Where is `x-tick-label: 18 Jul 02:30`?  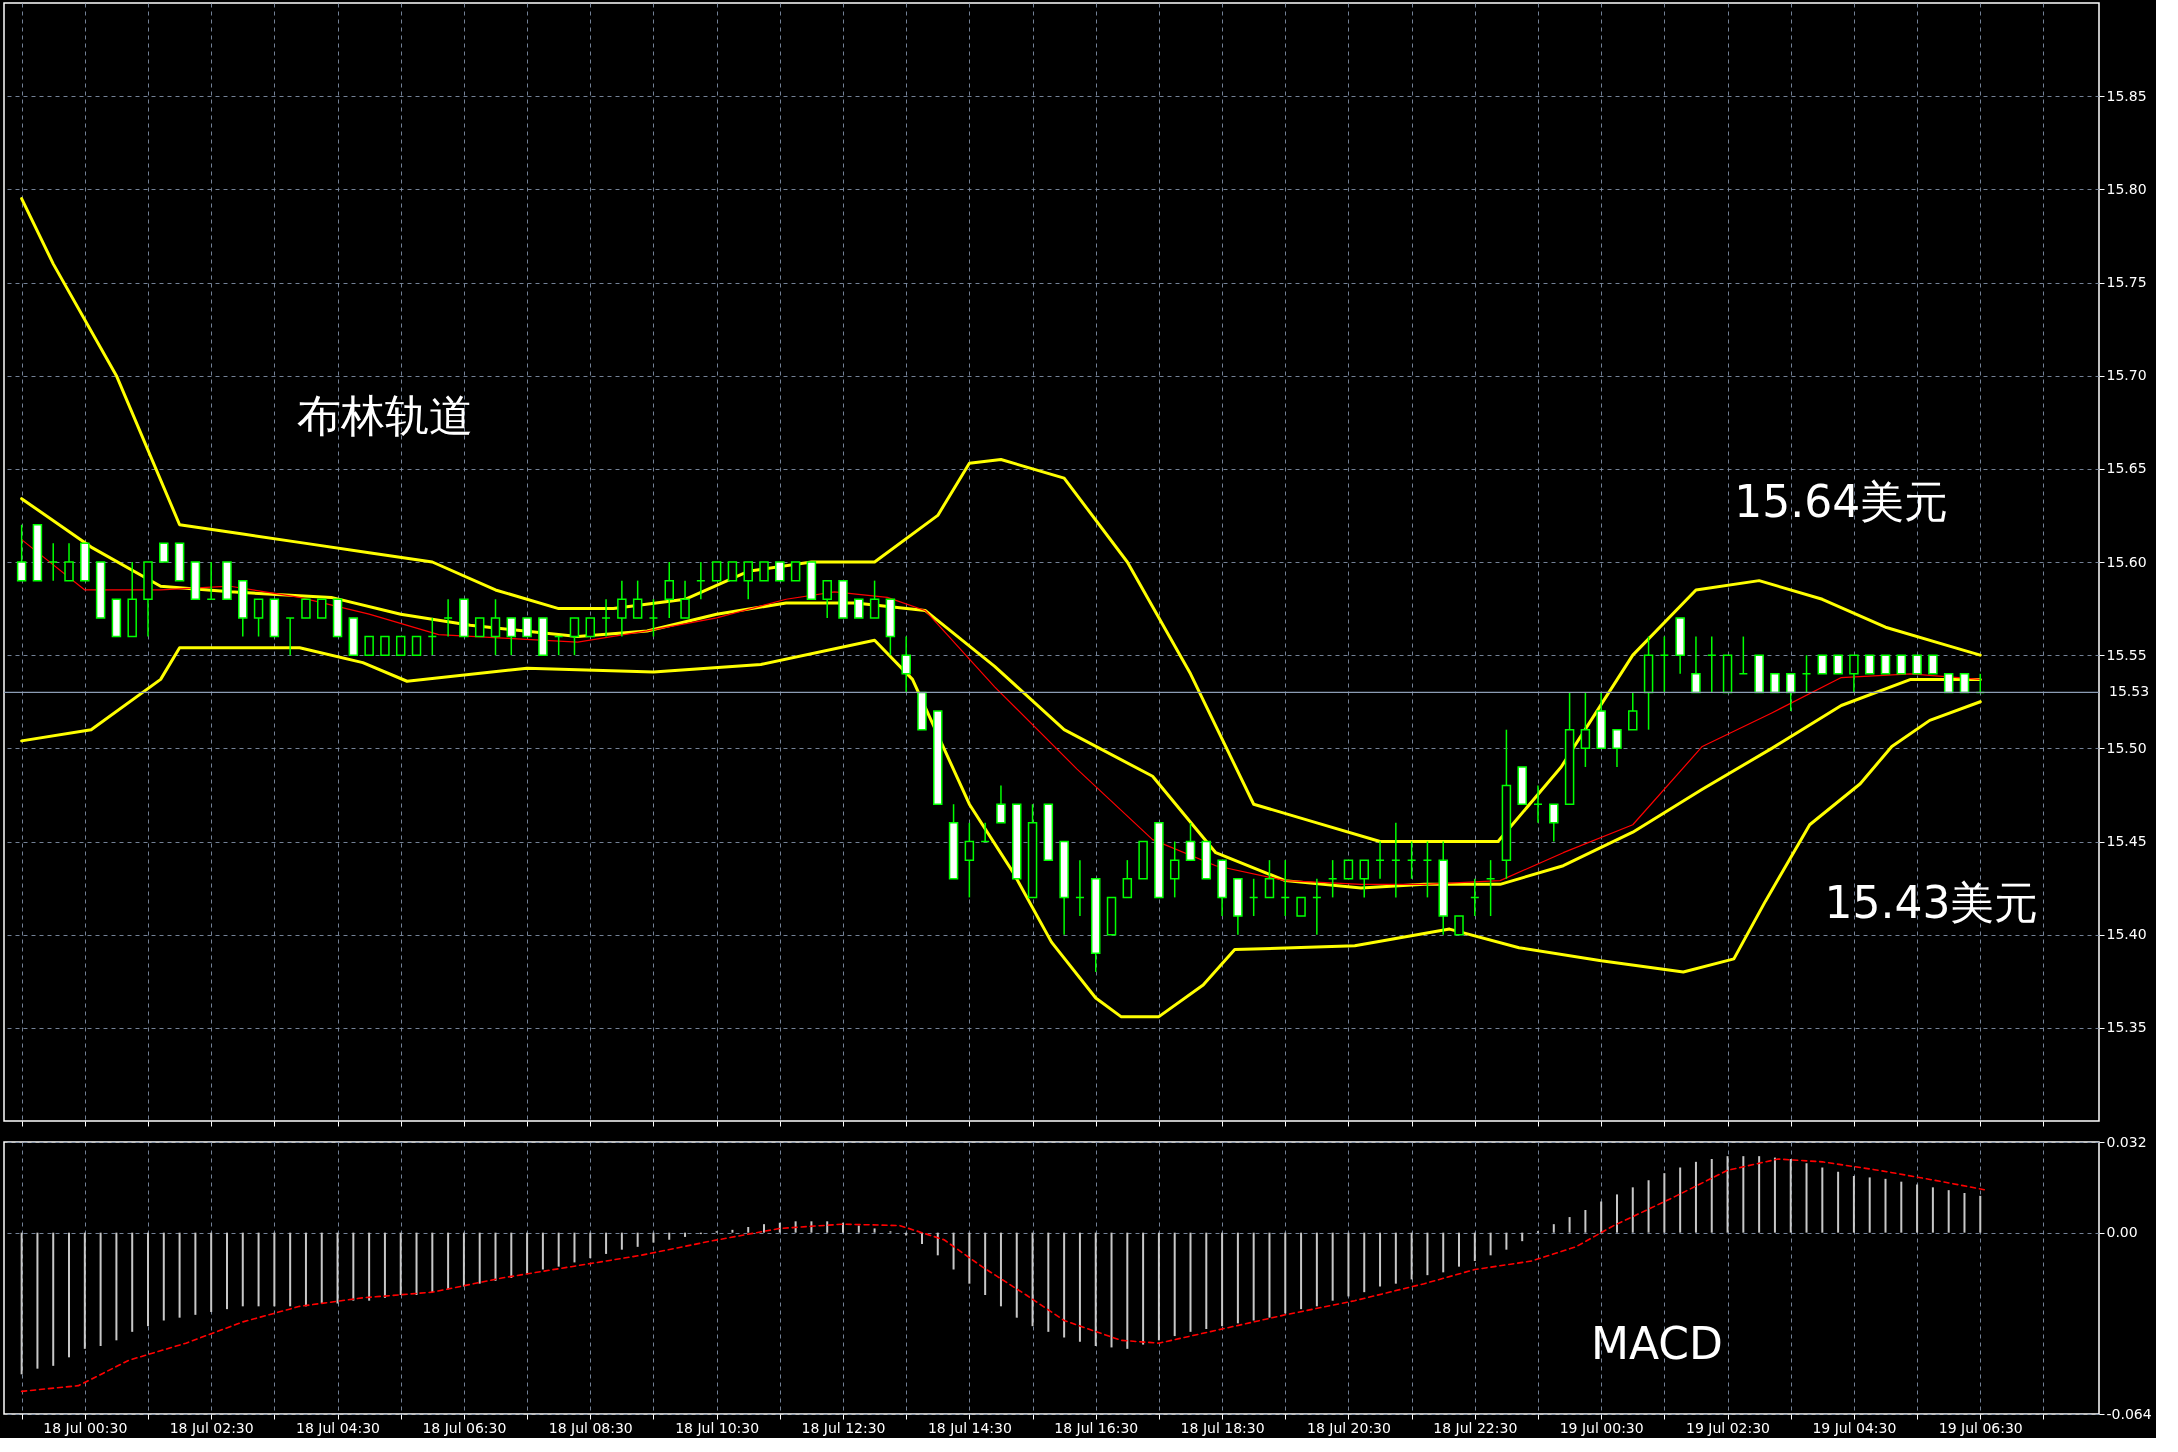
x-tick-label: 18 Jul 02:30 is located at coordinates (211, 1427).